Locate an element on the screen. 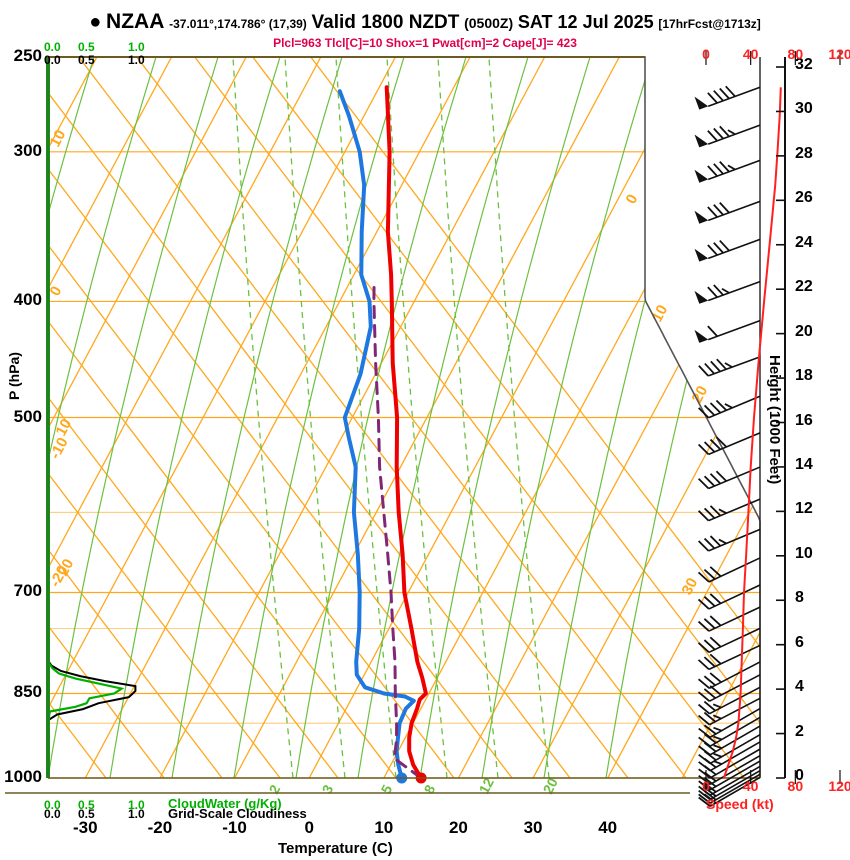  height-tick-8: 8 is located at coordinates (799, 598).